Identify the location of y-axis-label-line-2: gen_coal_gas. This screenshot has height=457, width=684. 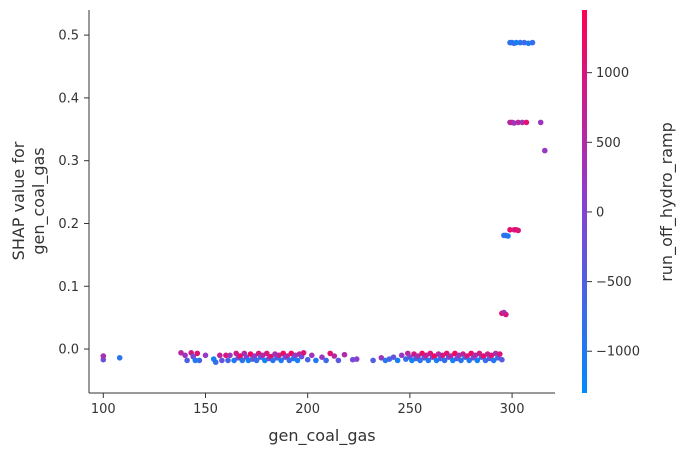
(39, 200).